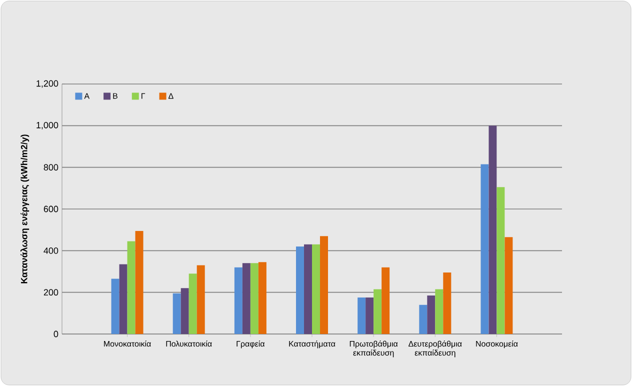  Describe the element at coordinates (374, 349) in the screenshot. I see `x-tick-label: Πρωτοβάθμια εκπαίδευση` at that location.